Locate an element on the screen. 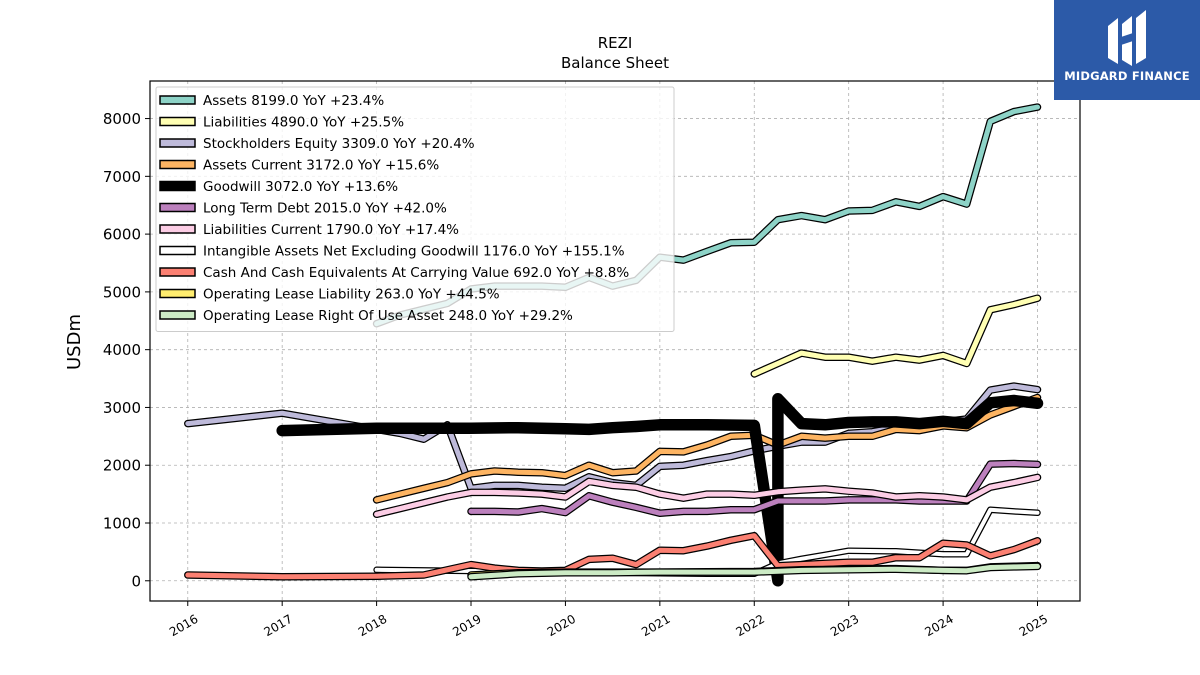 Image resolution: width=1200 pixels, height=675 pixels. y-tick-label: 4000 is located at coordinates (122, 350).